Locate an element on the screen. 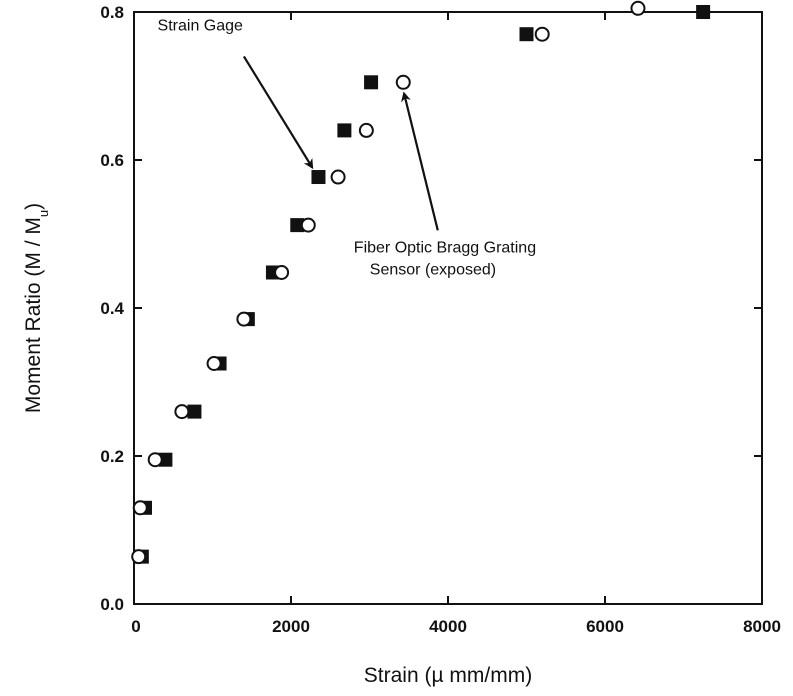 The height and width of the screenshot is (696, 793). x-tick-label: 2000 is located at coordinates (291, 626).